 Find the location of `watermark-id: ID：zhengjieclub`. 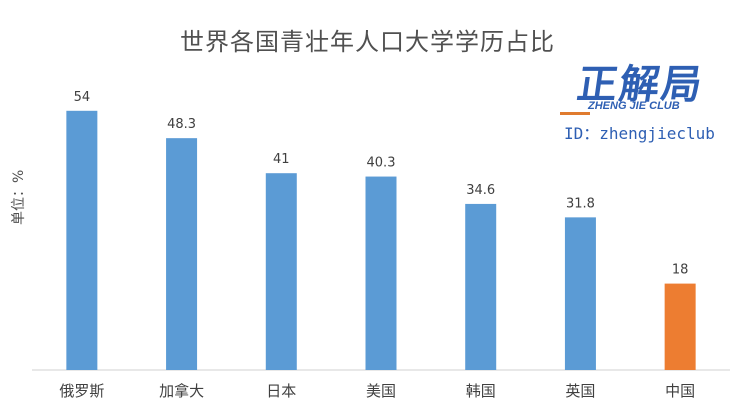

watermark-id: ID：zhengjieclub is located at coordinates (639, 133).